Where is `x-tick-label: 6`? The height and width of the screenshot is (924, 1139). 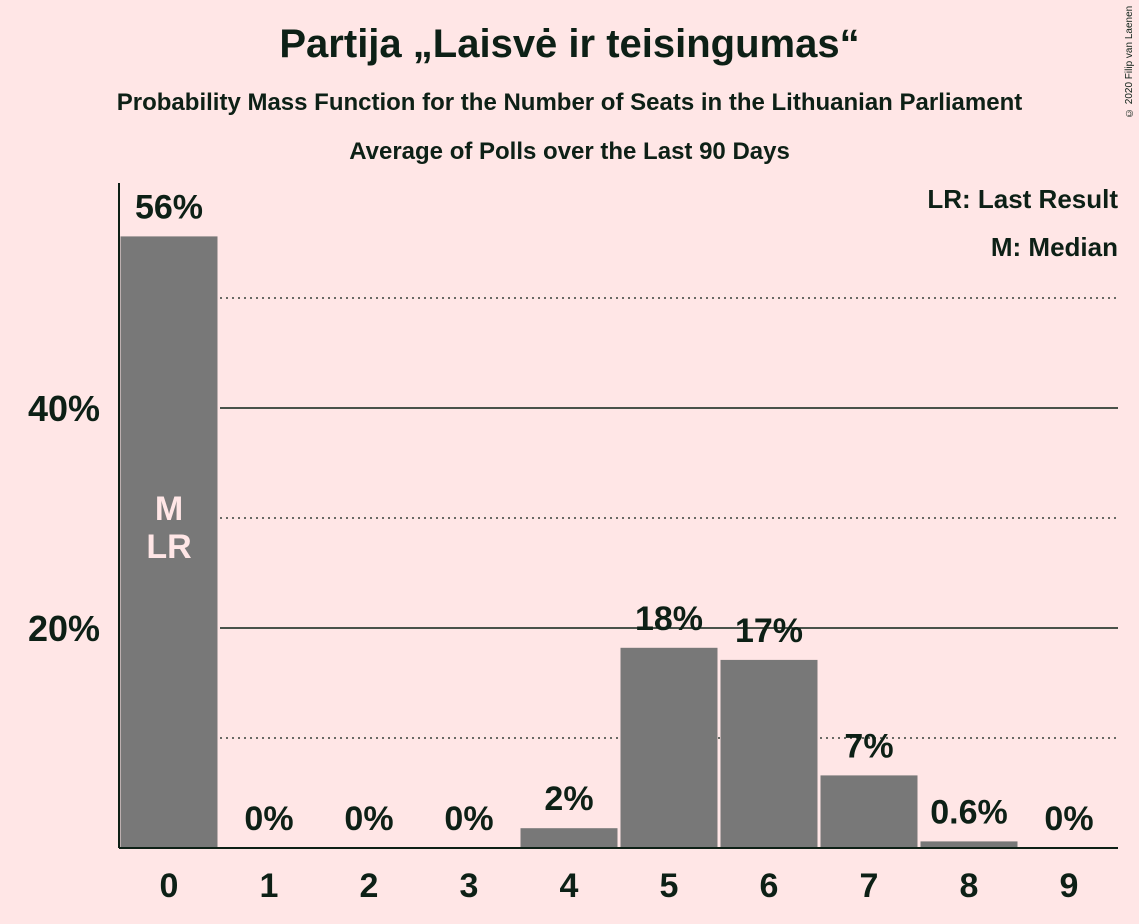
x-tick-label: 6 is located at coordinates (769, 886).